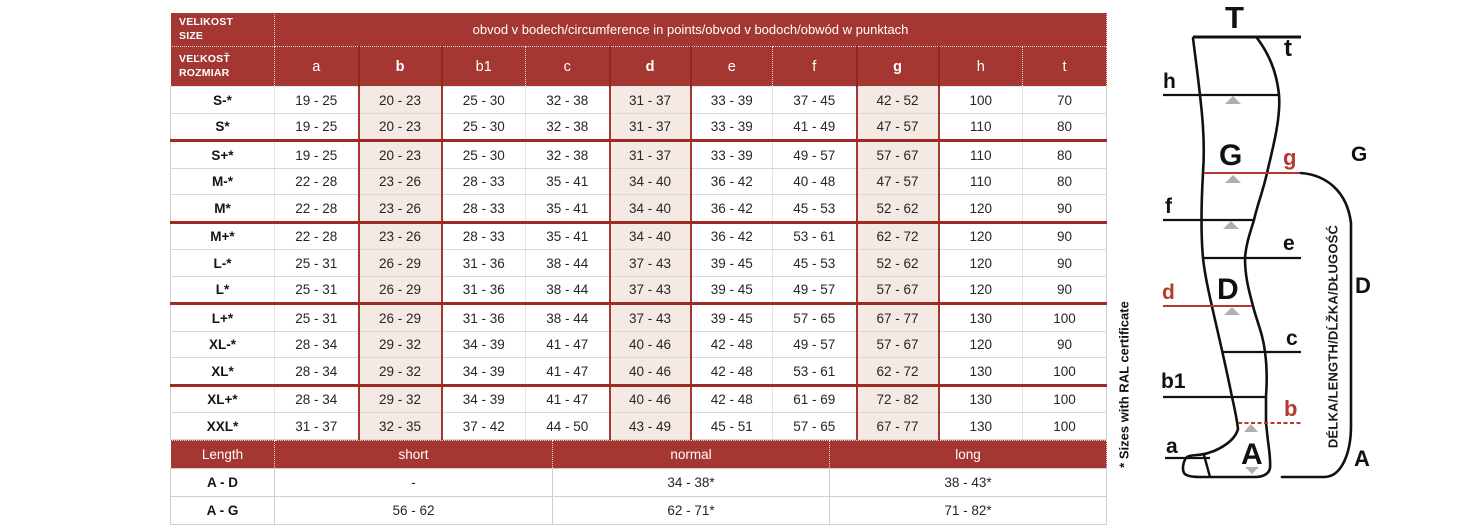  I want to click on cell: 41 - 47, so click(567, 344).